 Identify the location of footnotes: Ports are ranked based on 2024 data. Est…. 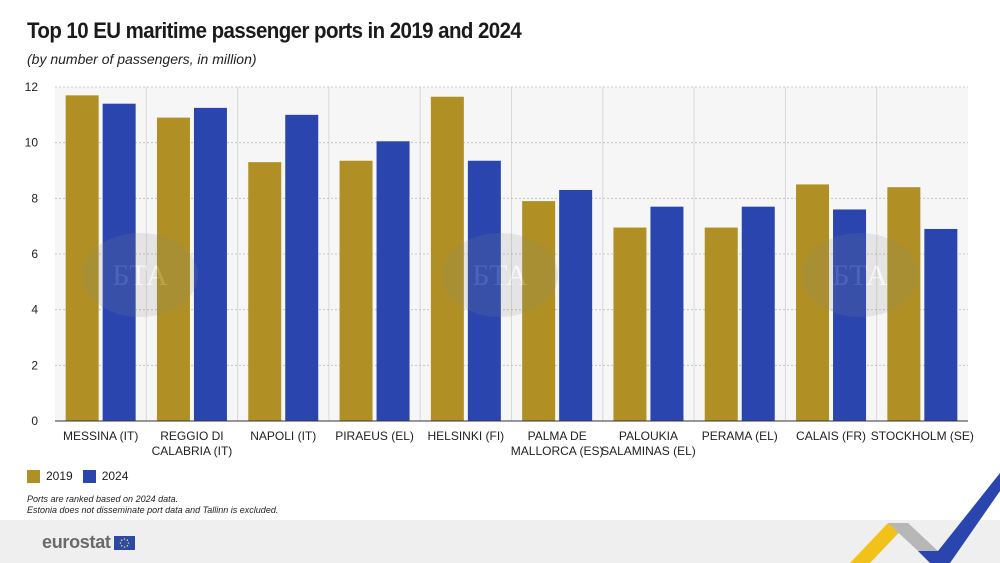
(152, 505).